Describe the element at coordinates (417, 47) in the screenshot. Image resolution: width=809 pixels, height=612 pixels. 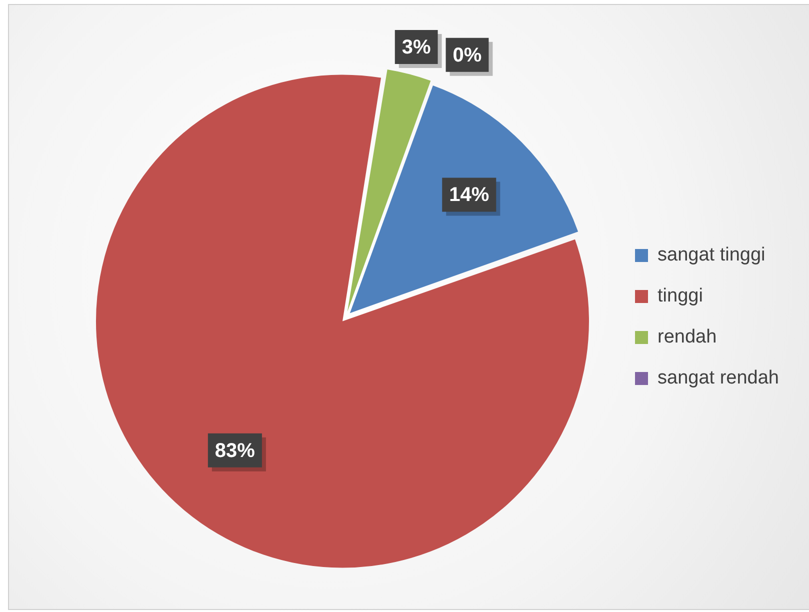
I see `data-label: 3%` at that location.